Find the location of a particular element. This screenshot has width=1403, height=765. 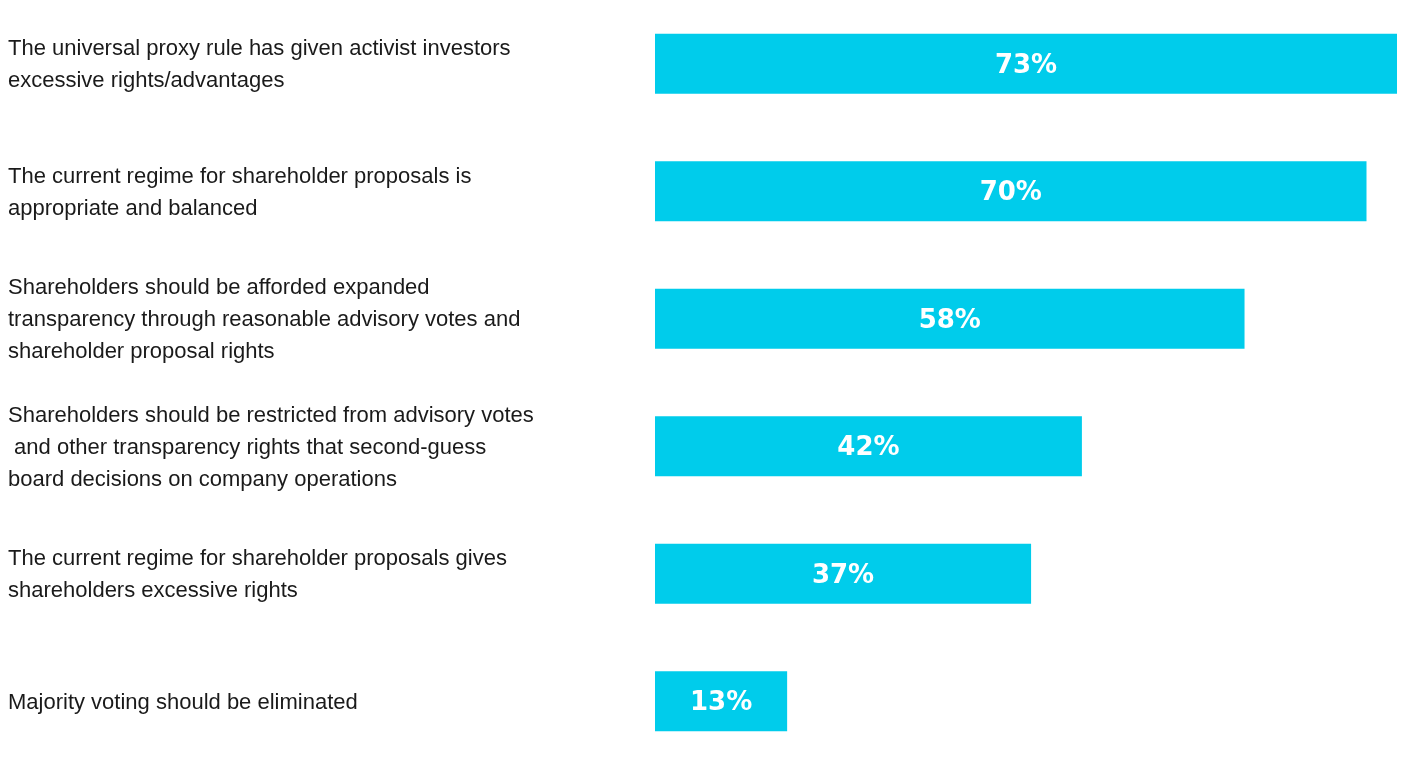

data-label: 13% is located at coordinates (721, 701).